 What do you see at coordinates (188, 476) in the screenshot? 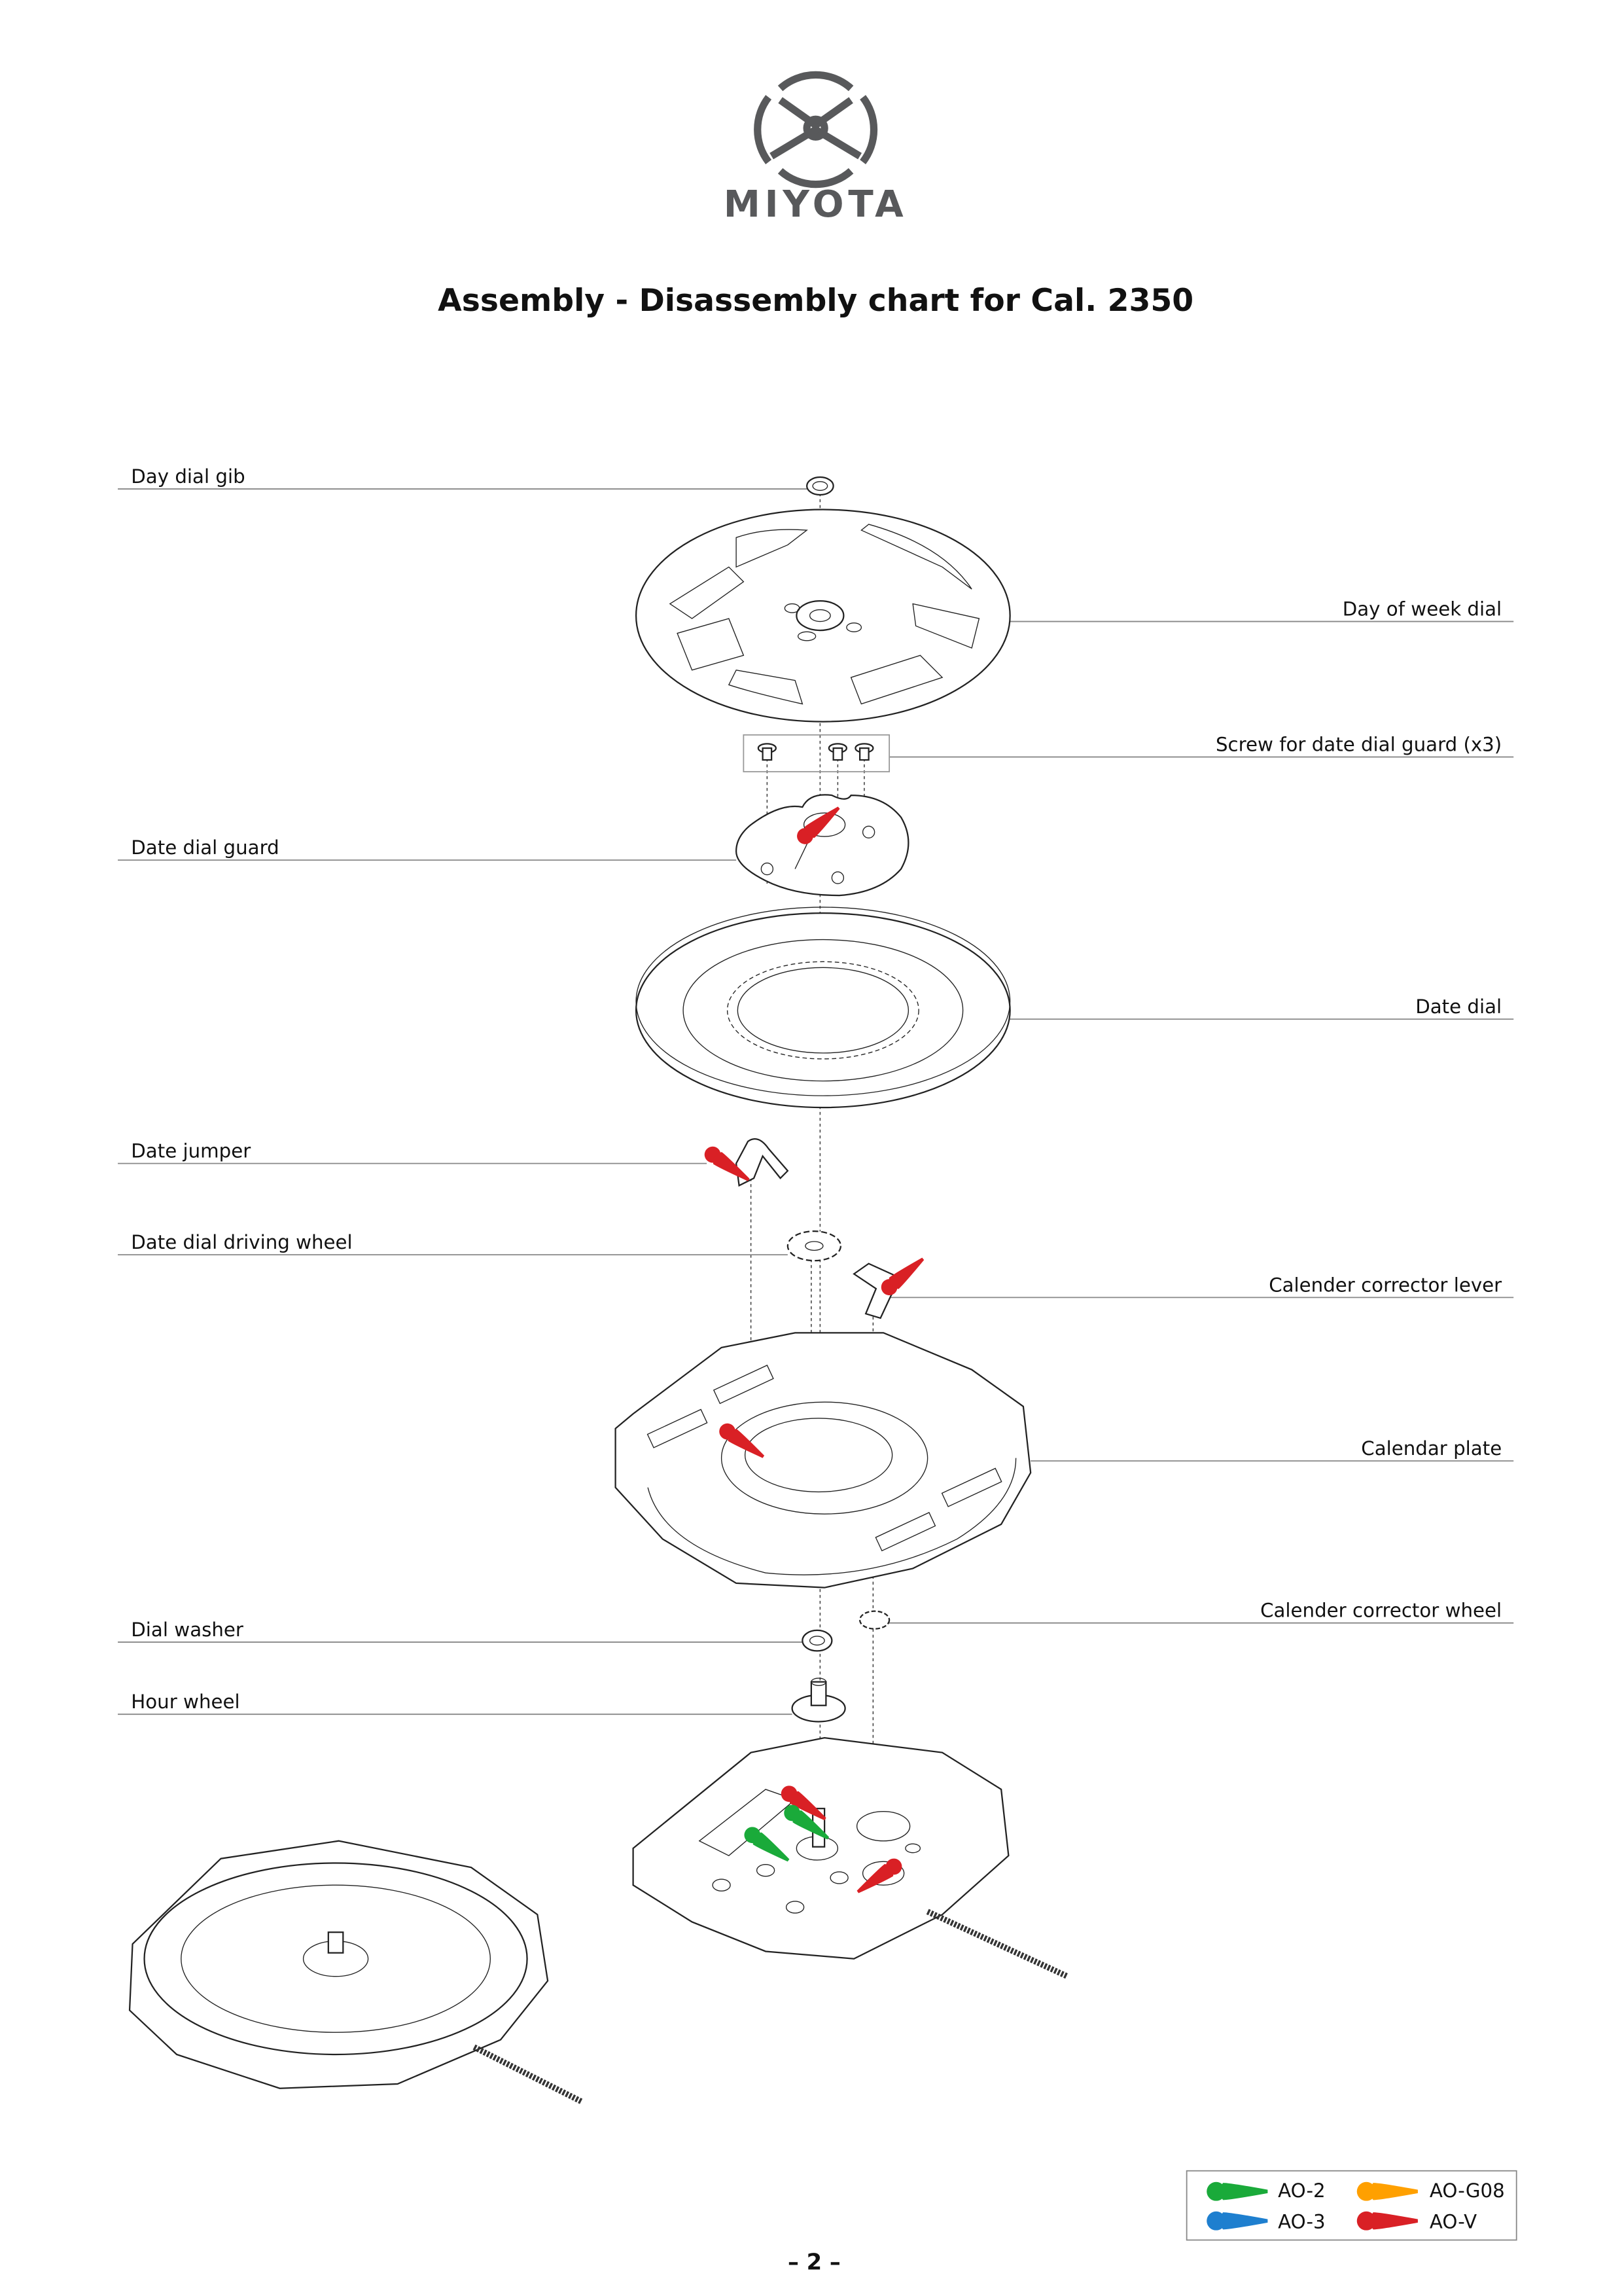
I see `label-day-dial-gib: Day dial gib` at bounding box center [188, 476].